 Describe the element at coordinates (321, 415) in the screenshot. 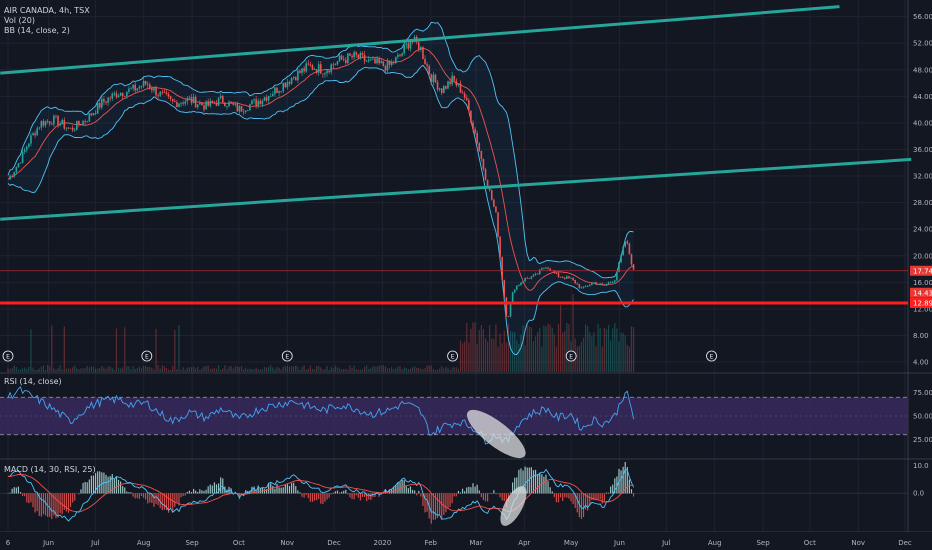

I see `rsi-line` at that location.